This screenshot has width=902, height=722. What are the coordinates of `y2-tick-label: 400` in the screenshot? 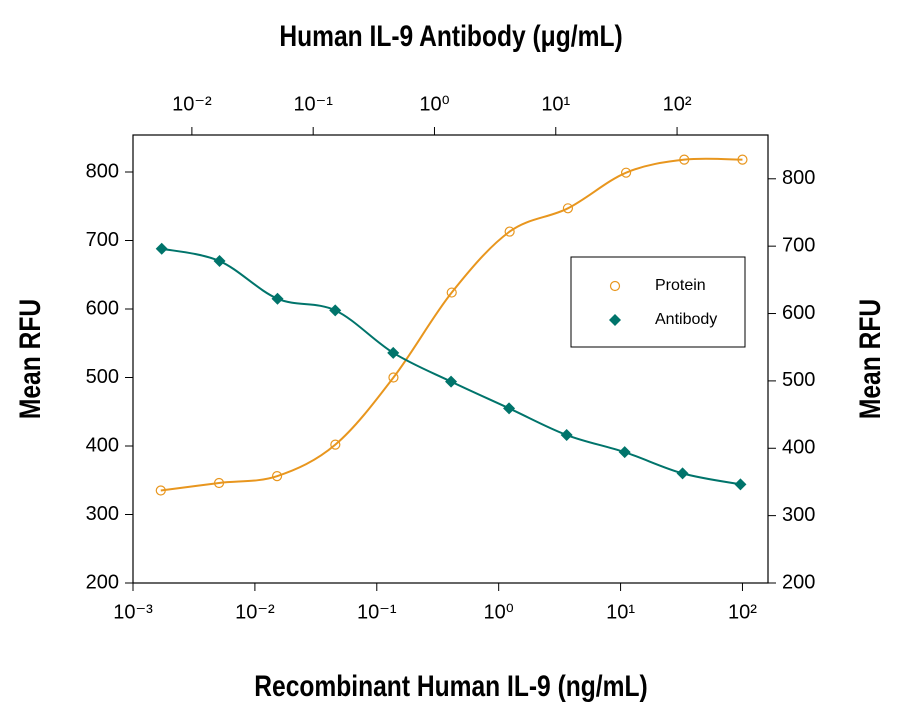 It's located at (798, 448).